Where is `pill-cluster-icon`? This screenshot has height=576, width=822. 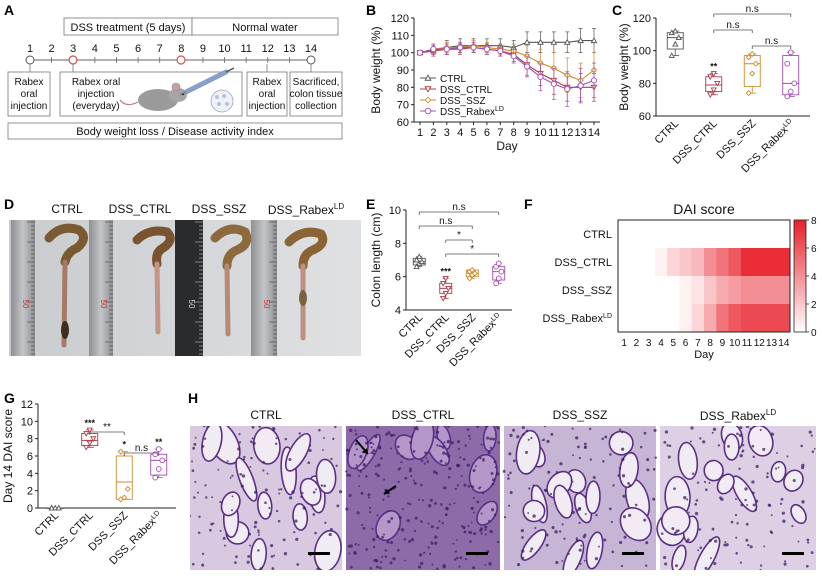
pill-cluster-icon is located at coordinates (222, 101).